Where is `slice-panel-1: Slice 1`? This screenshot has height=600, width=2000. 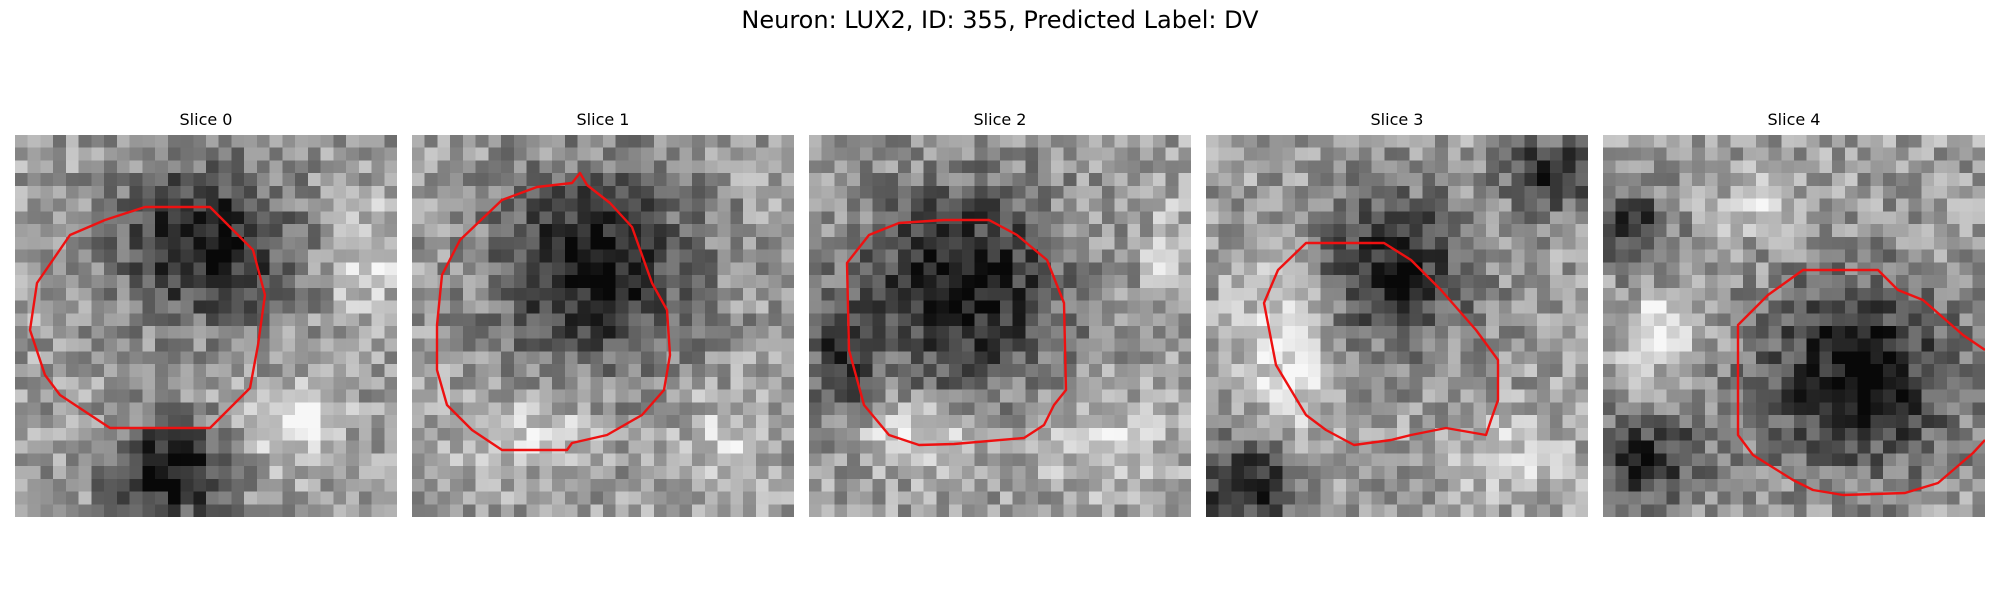 slice-panel-1: Slice 1 is located at coordinates (603, 312).